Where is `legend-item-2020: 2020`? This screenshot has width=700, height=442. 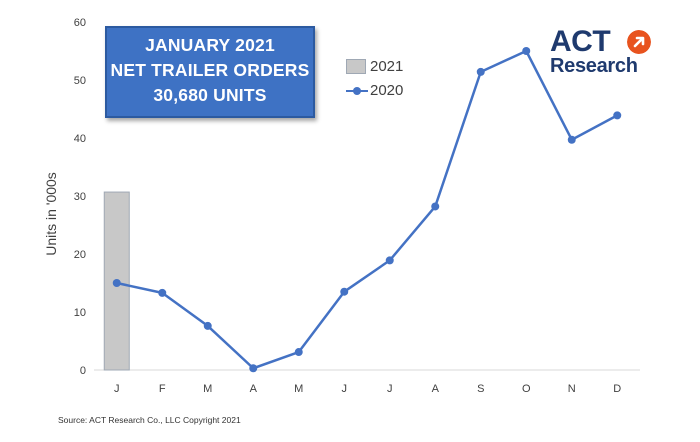 legend-item-2020: 2020 is located at coordinates (374, 90).